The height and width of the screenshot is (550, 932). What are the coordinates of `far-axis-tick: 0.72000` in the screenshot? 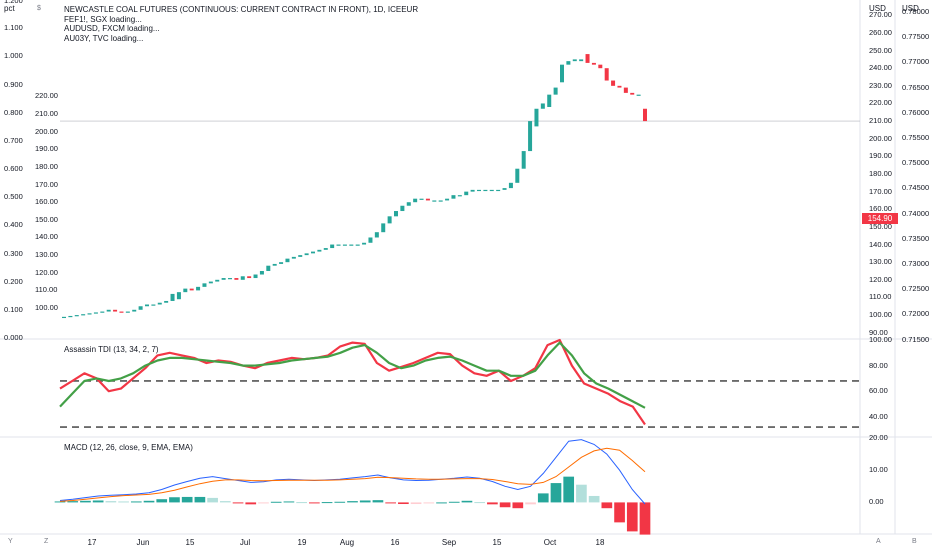 It's located at (916, 314).